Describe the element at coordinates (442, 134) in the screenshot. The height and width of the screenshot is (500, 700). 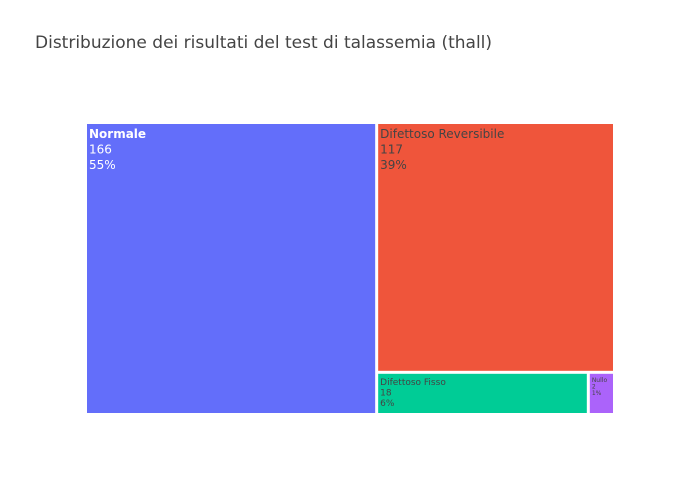
I see `tile-label: Difettoso Reversibile` at that location.